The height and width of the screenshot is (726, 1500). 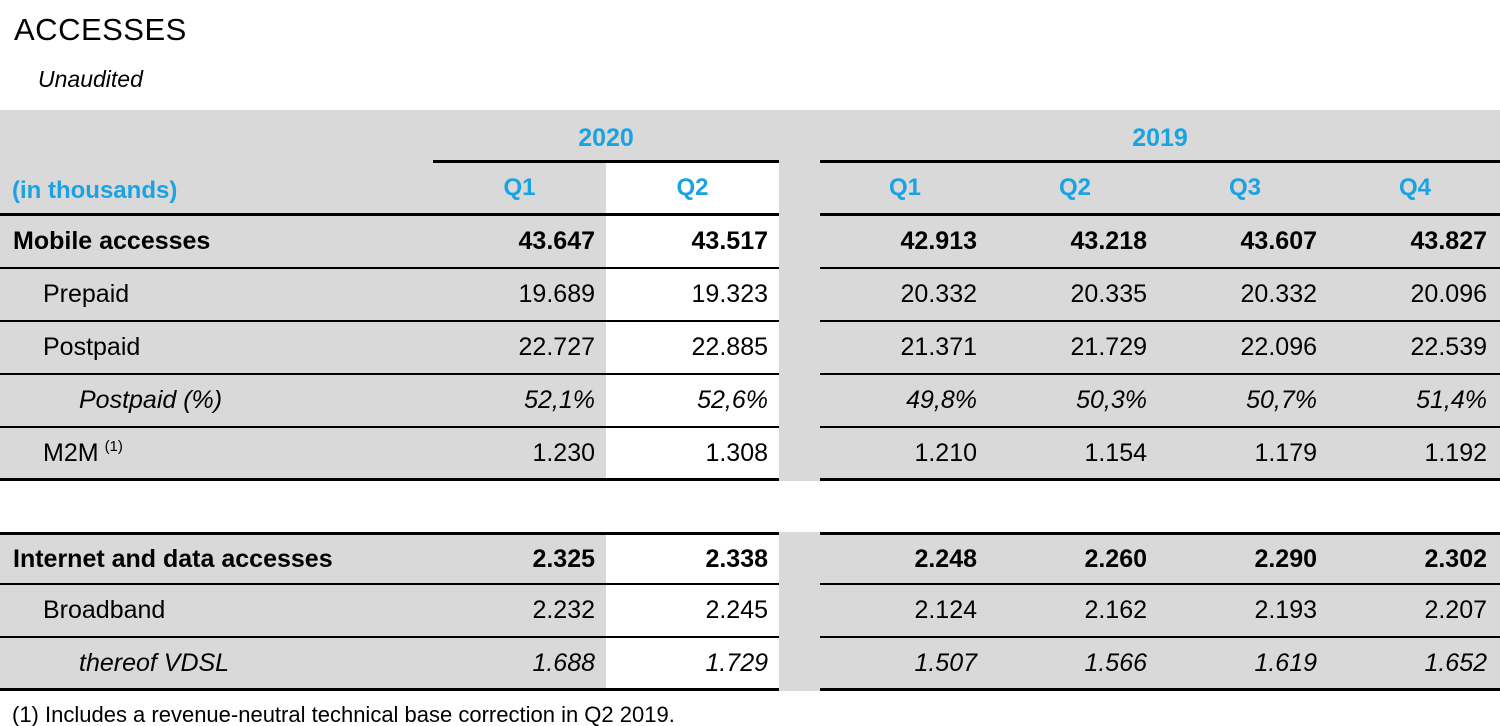 I want to click on value-2020-q2: 52,6%, so click(x=692, y=400).